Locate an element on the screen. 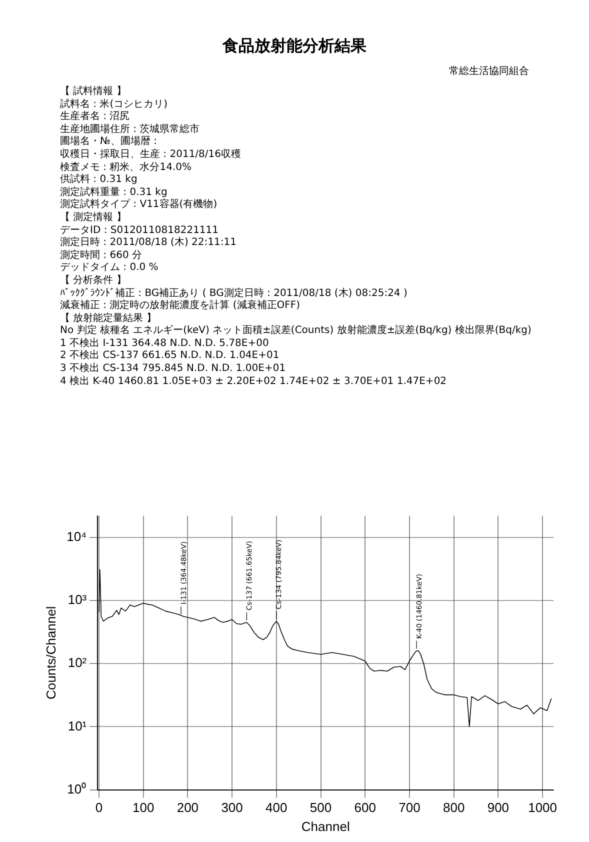  x-tick-label: 300 is located at coordinates (232, 808).